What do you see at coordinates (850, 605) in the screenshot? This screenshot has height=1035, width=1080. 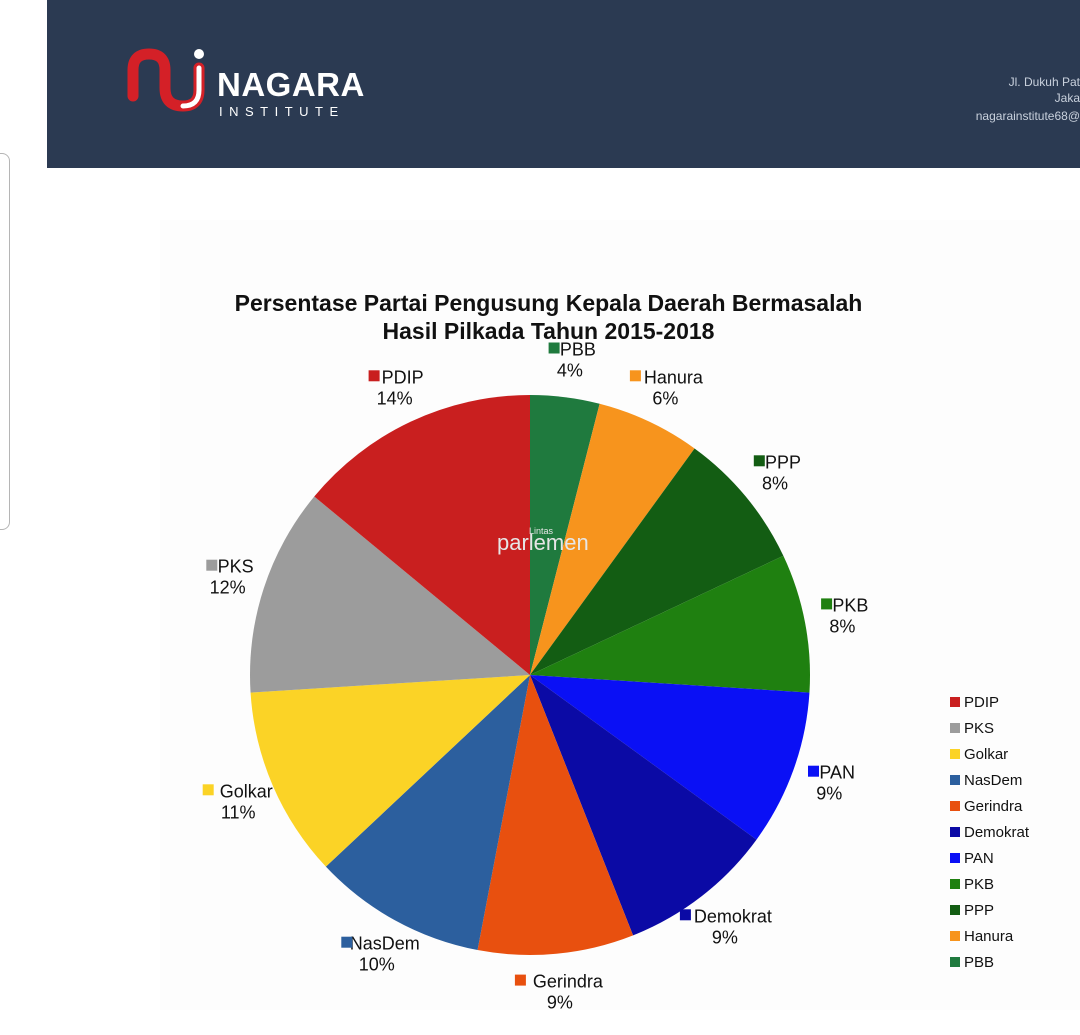 I see `slice-label-name: PKB` at bounding box center [850, 605].